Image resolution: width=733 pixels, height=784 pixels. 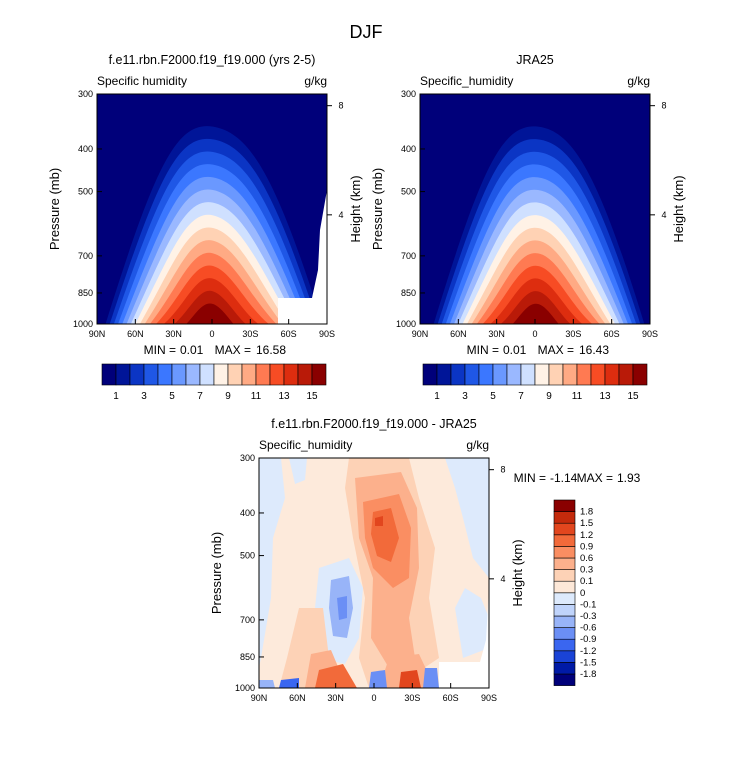 I want to click on colorbar-label: -0.3, so click(x=588, y=616).